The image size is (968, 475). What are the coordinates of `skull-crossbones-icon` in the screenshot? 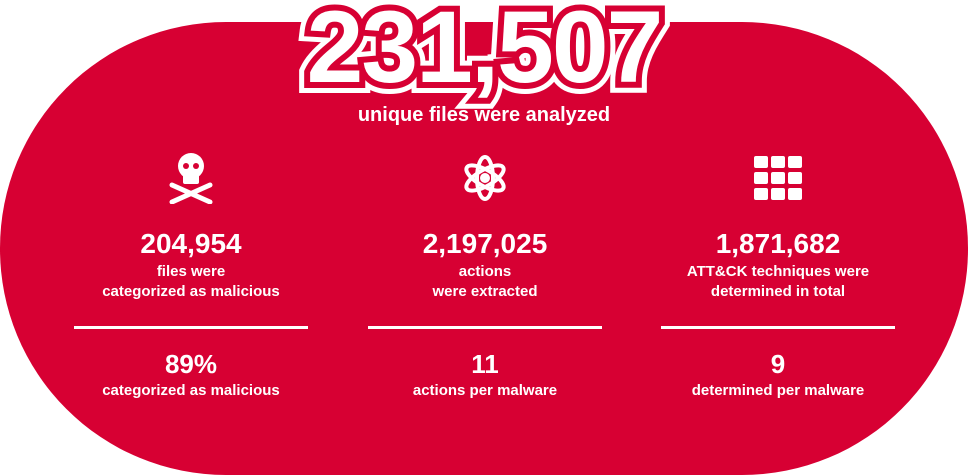 It's located at (191, 178).